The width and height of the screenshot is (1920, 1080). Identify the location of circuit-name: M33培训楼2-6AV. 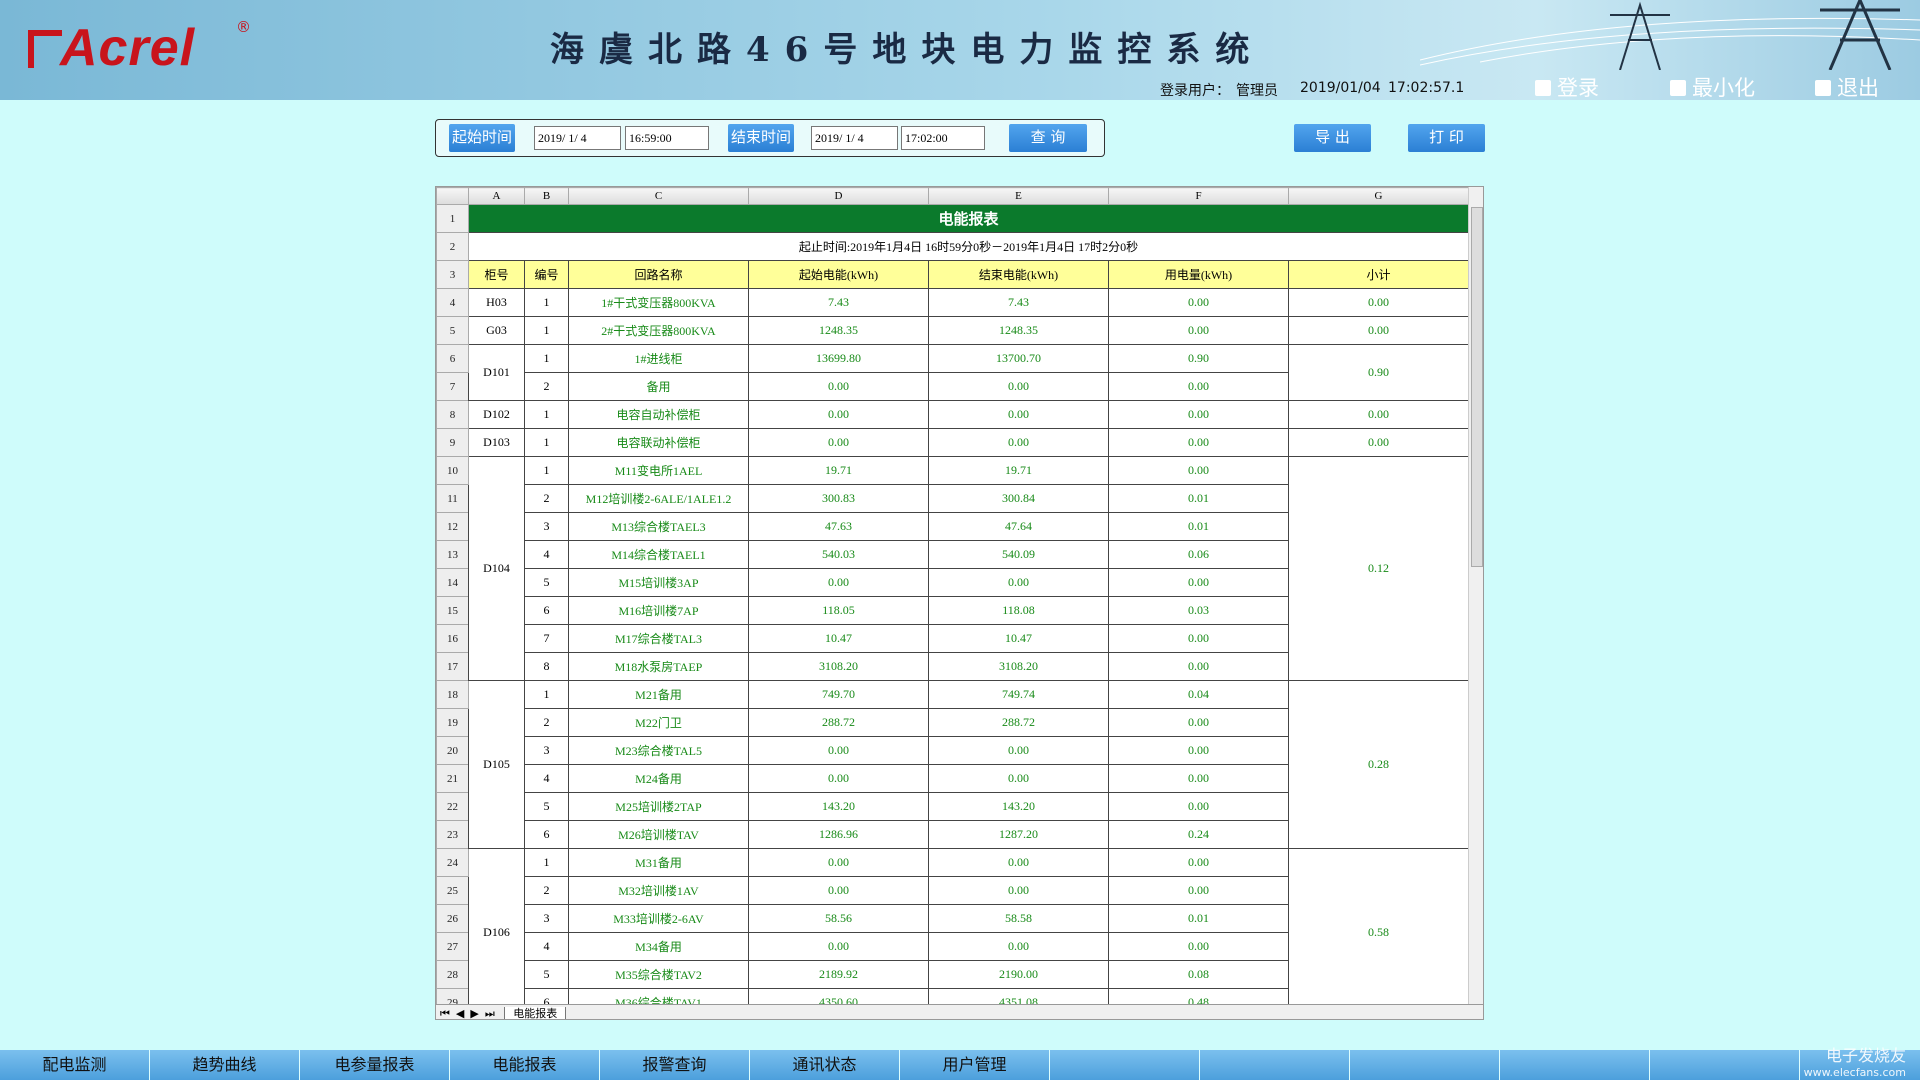
(658, 918).